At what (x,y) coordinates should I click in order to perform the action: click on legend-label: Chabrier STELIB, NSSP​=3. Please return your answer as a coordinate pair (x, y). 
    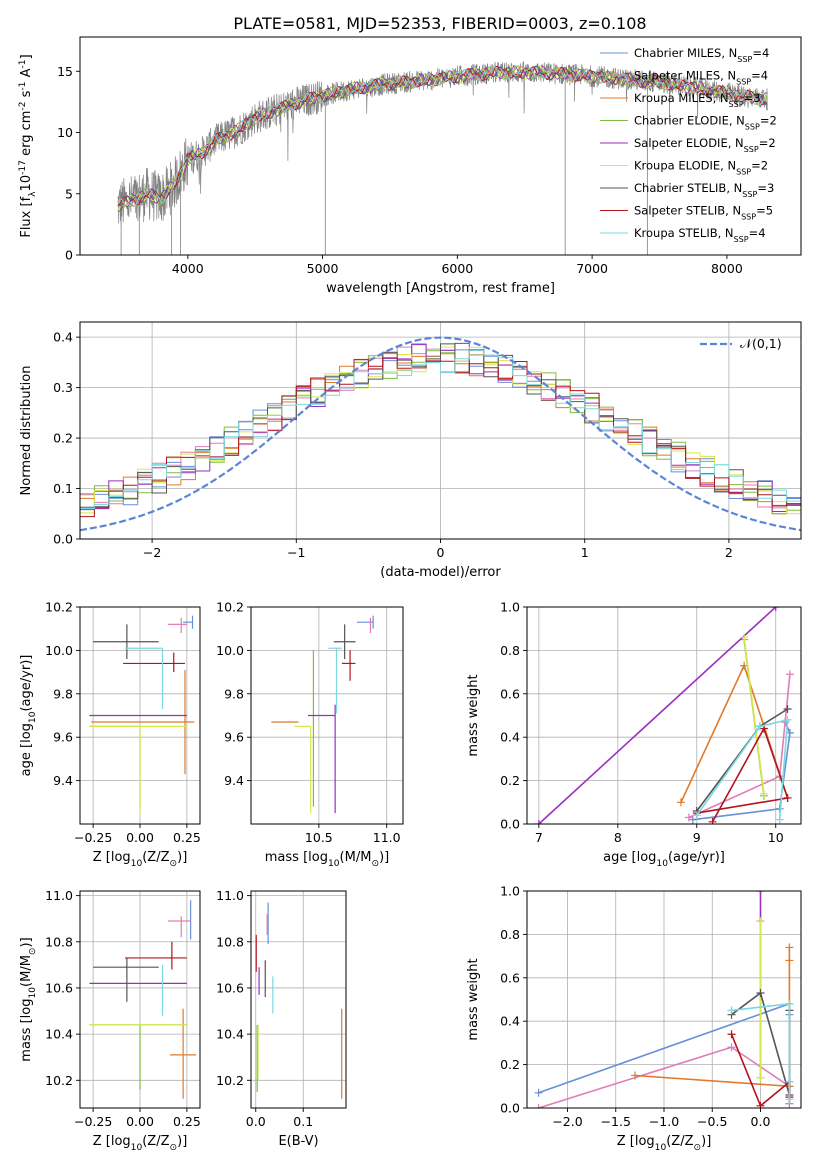
    Looking at the image, I should click on (704, 190).